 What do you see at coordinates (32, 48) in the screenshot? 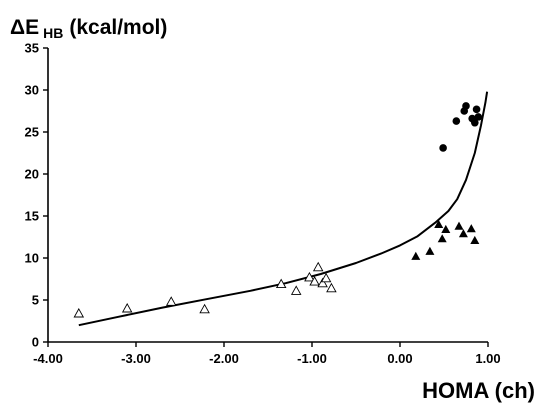
I see `y-tick-label: 35` at bounding box center [32, 48].